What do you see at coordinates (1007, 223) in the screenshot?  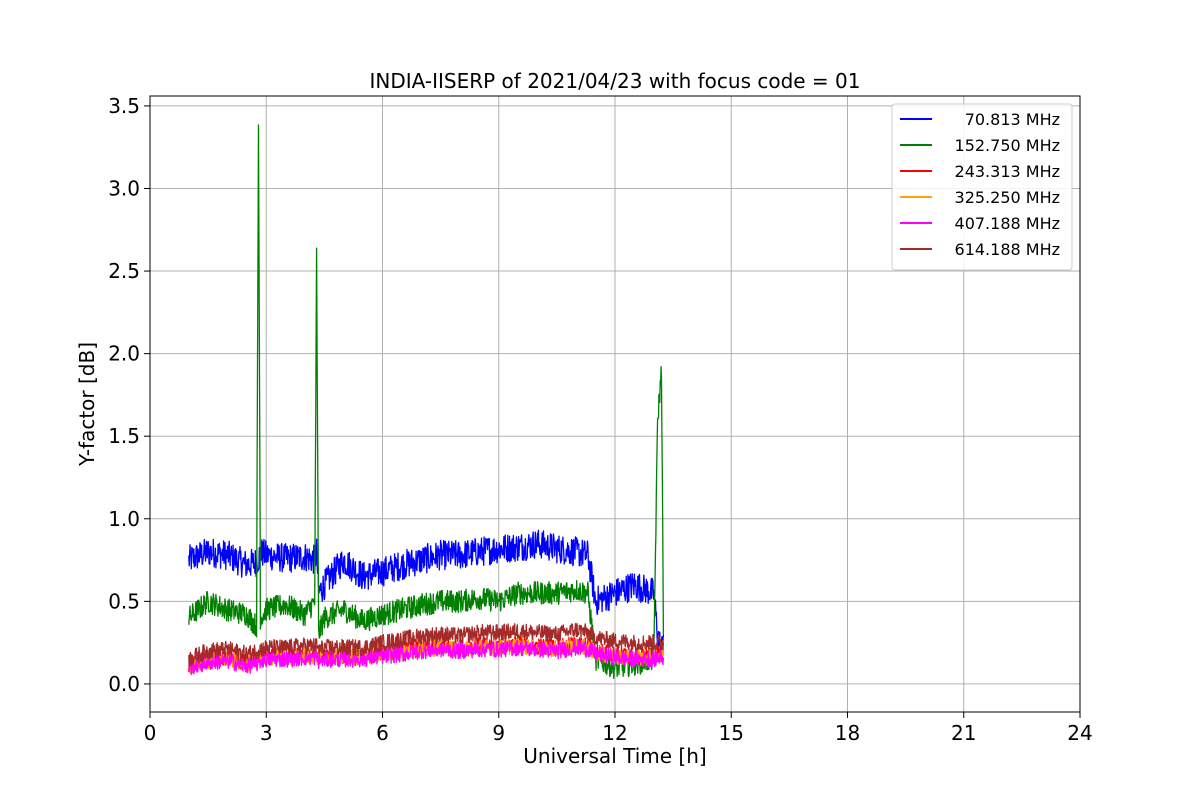 I see `legend-label-5: 407.188 MHz` at bounding box center [1007, 223].